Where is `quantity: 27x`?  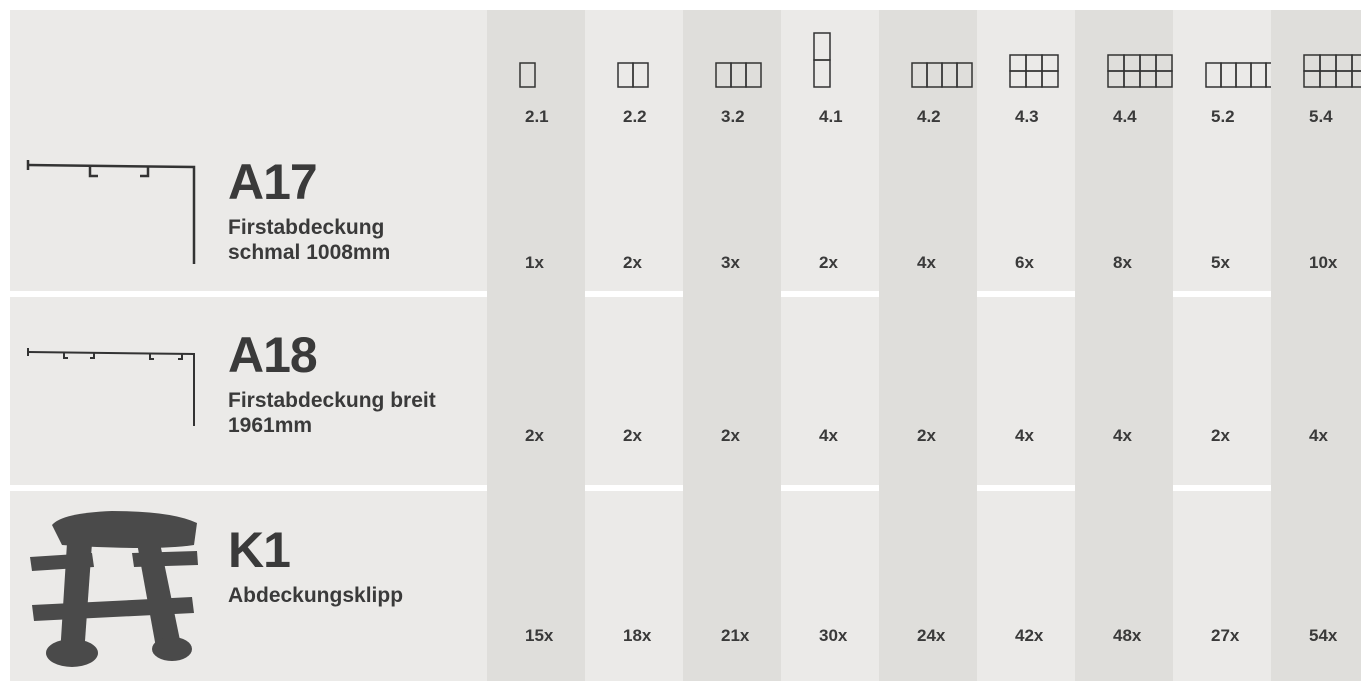 quantity: 27x is located at coordinates (1225, 635).